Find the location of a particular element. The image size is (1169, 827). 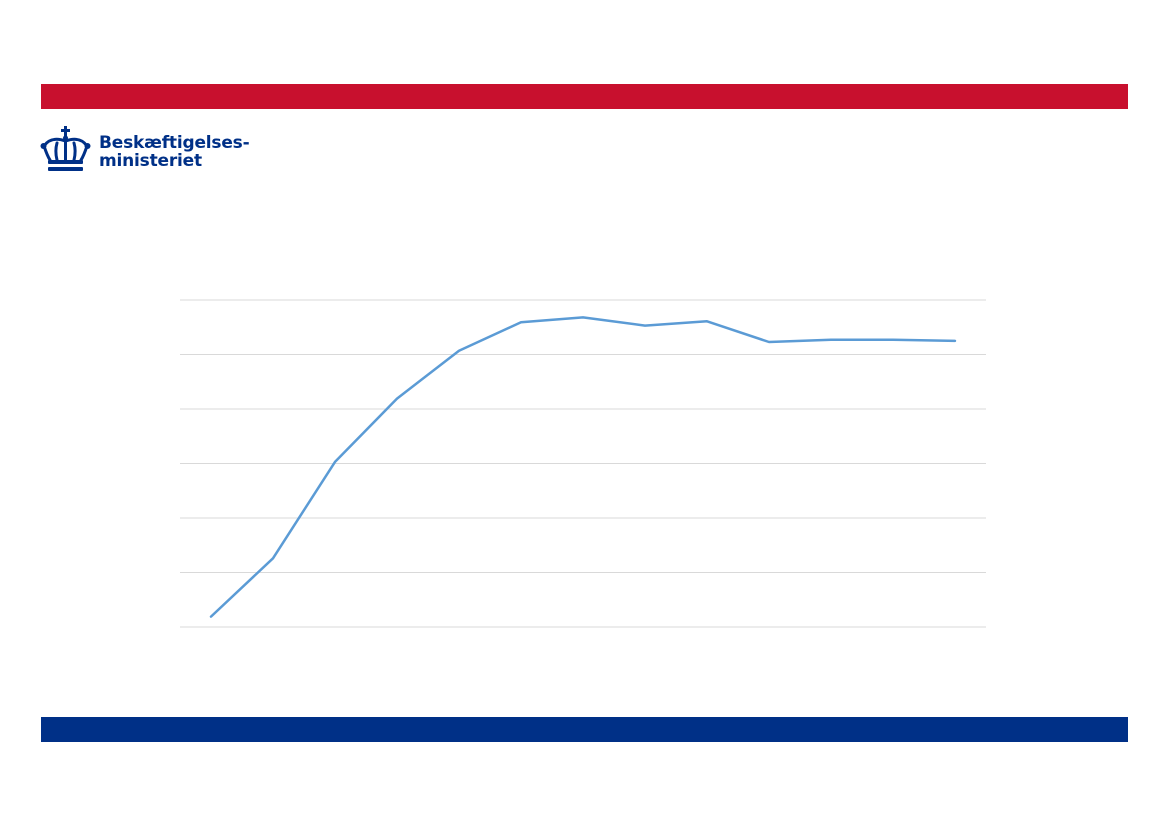

ministry-name: Beskæftigelses- ministeriet is located at coordinates (174, 152).